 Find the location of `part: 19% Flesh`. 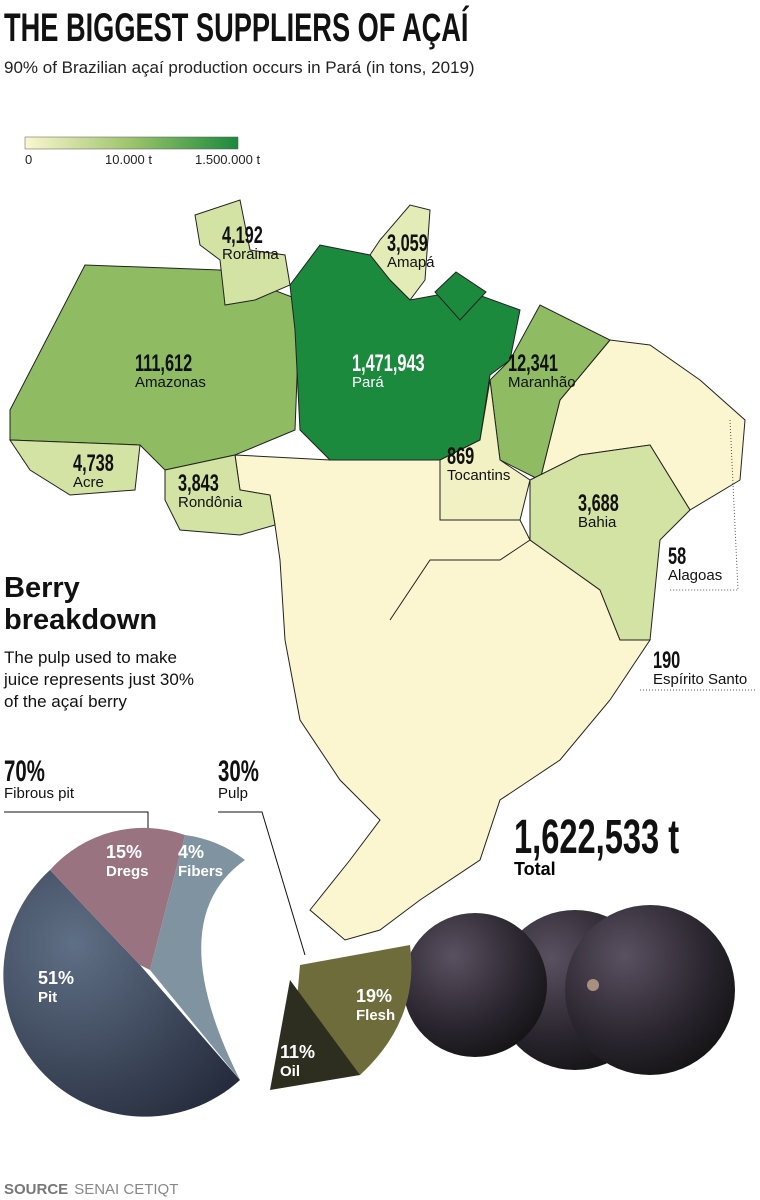

part: 19% Flesh is located at coordinates (375, 1005).